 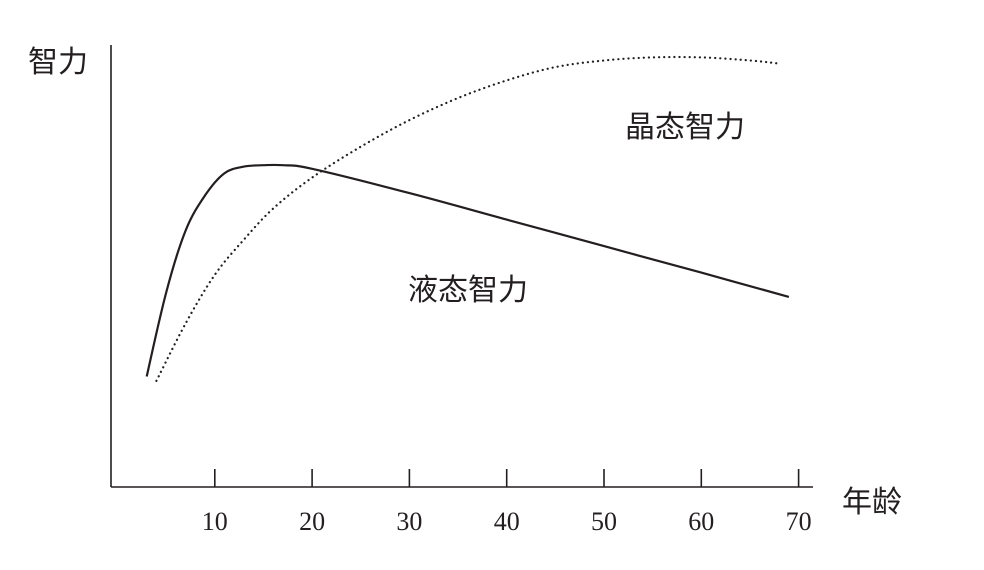 What do you see at coordinates (872, 502) in the screenshot?
I see `x-axis-title: 年龄` at bounding box center [872, 502].